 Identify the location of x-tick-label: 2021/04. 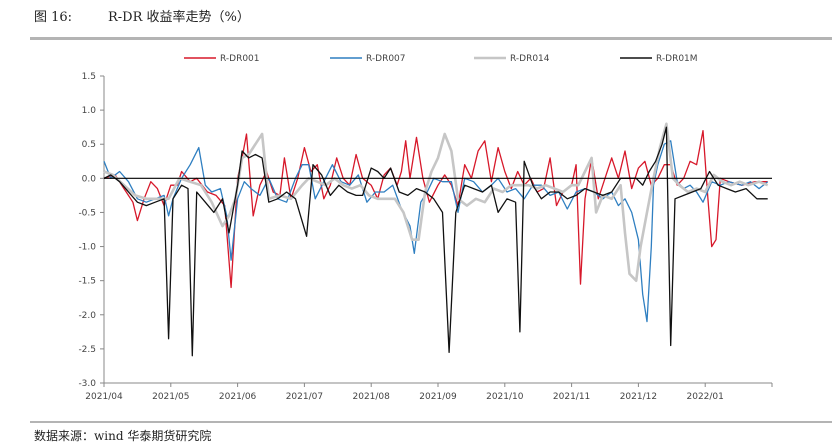
(104, 397).